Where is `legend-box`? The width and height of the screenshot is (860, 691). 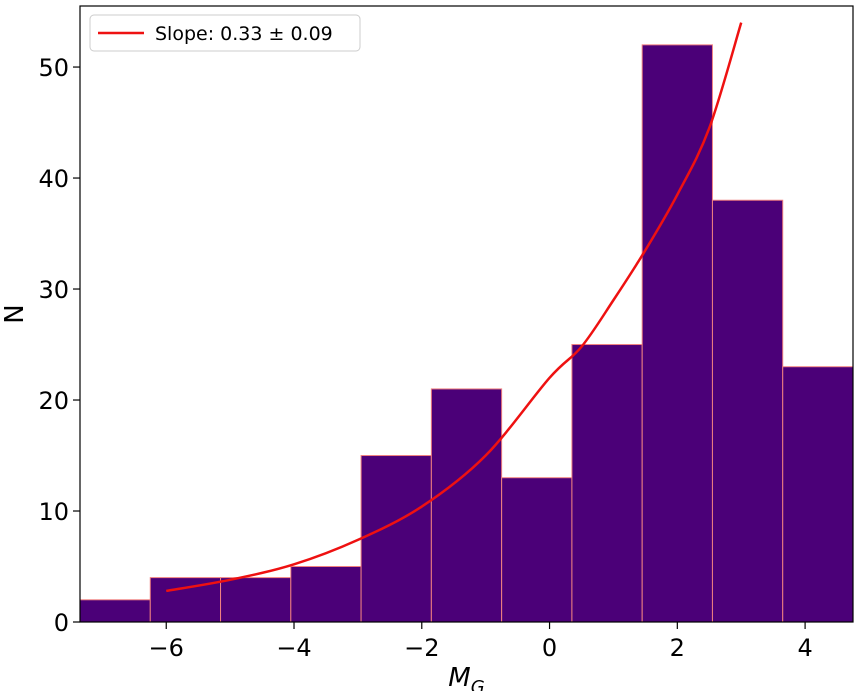 legend-box is located at coordinates (225, 33).